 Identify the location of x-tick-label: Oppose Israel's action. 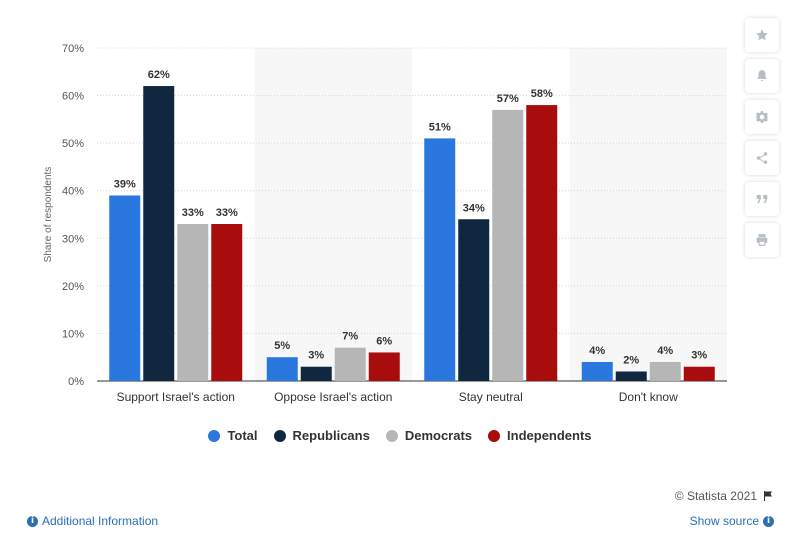
(333, 397).